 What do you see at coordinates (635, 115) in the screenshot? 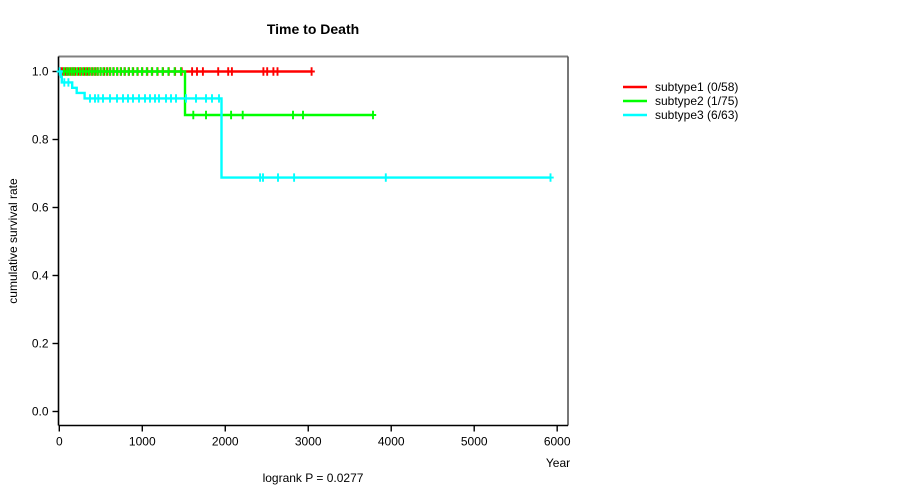
I see `legend-line-subtype3` at bounding box center [635, 115].